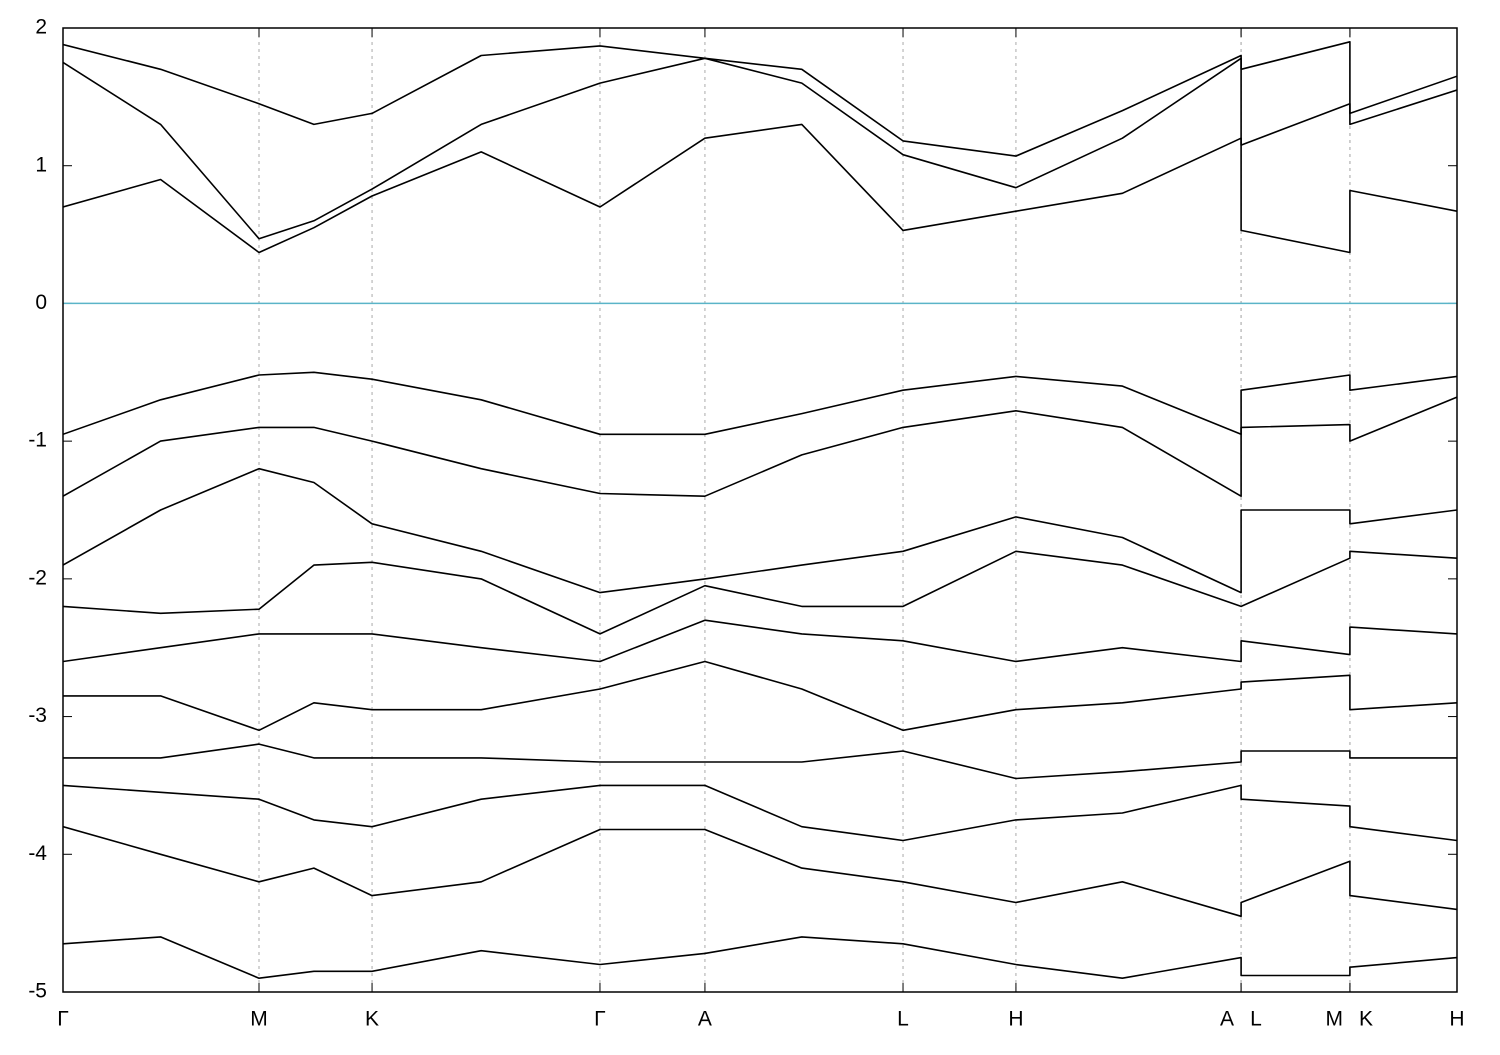 Image resolution: width=1500 pixels, height=1055 pixels. I want to click on y-tick-label: 2, so click(41, 27).